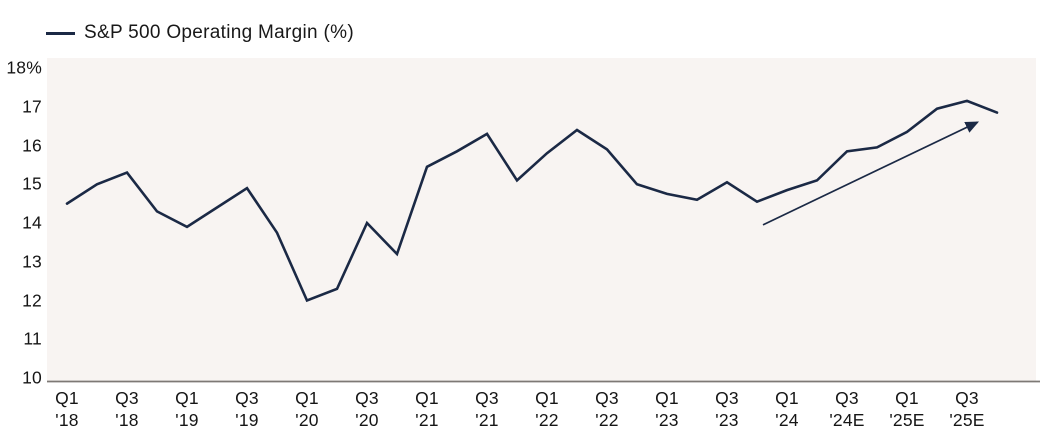  What do you see at coordinates (787, 419) in the screenshot?
I see `x-tick-year: '24` at bounding box center [787, 419].